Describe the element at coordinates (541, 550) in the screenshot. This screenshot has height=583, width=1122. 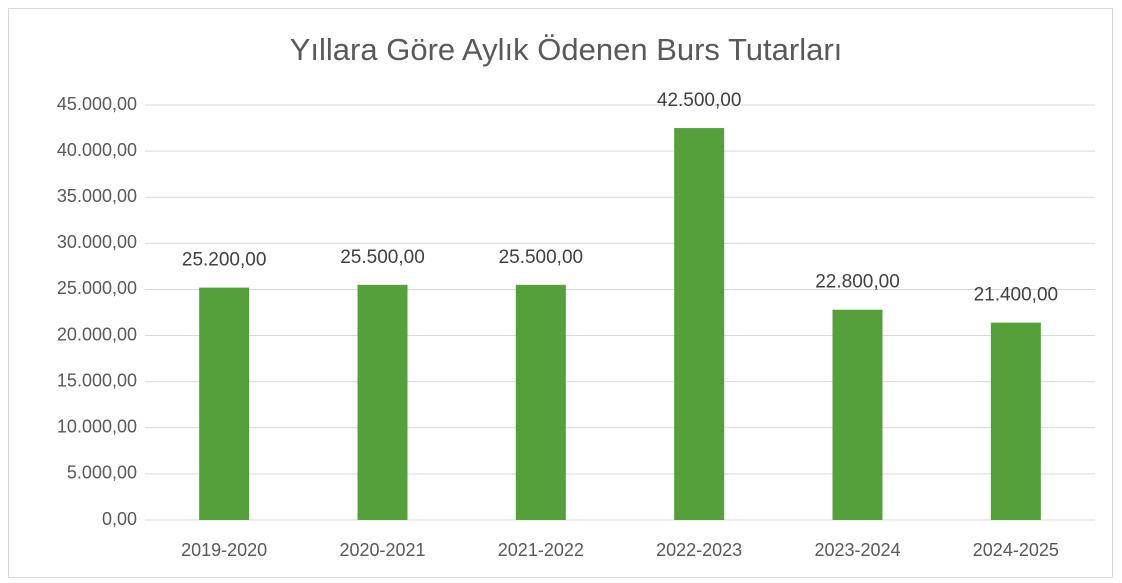
I see `x-tick-label: 2021-2022` at that location.